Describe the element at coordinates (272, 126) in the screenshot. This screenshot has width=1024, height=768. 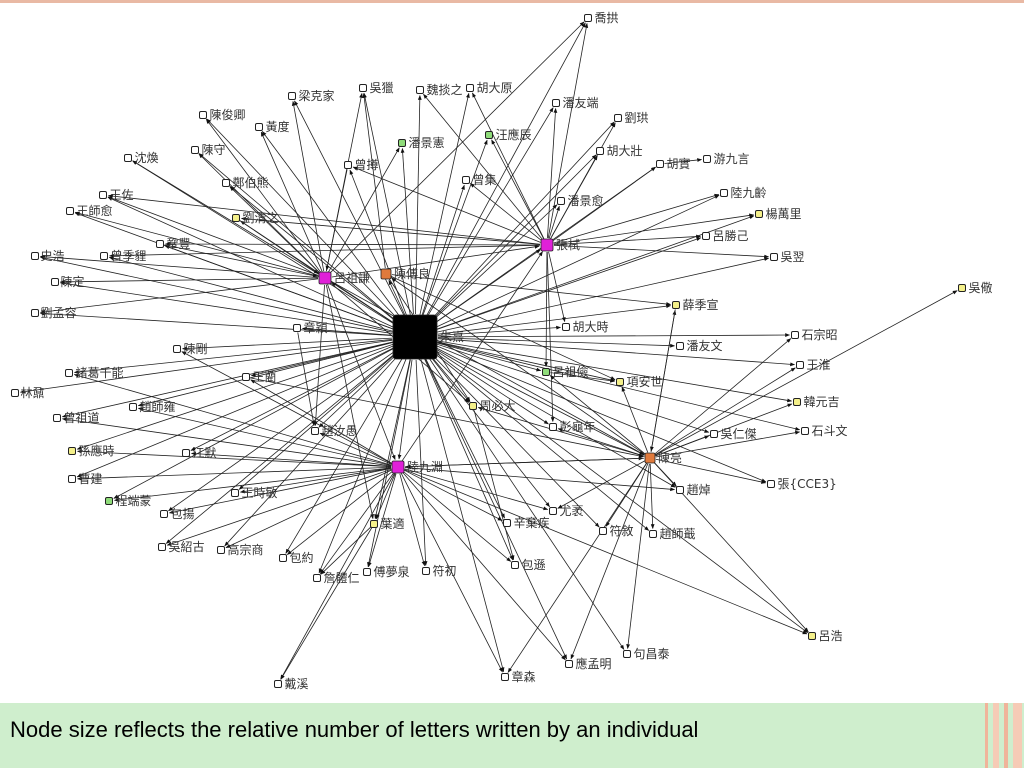
I see `node-n15: 黃度` at that location.